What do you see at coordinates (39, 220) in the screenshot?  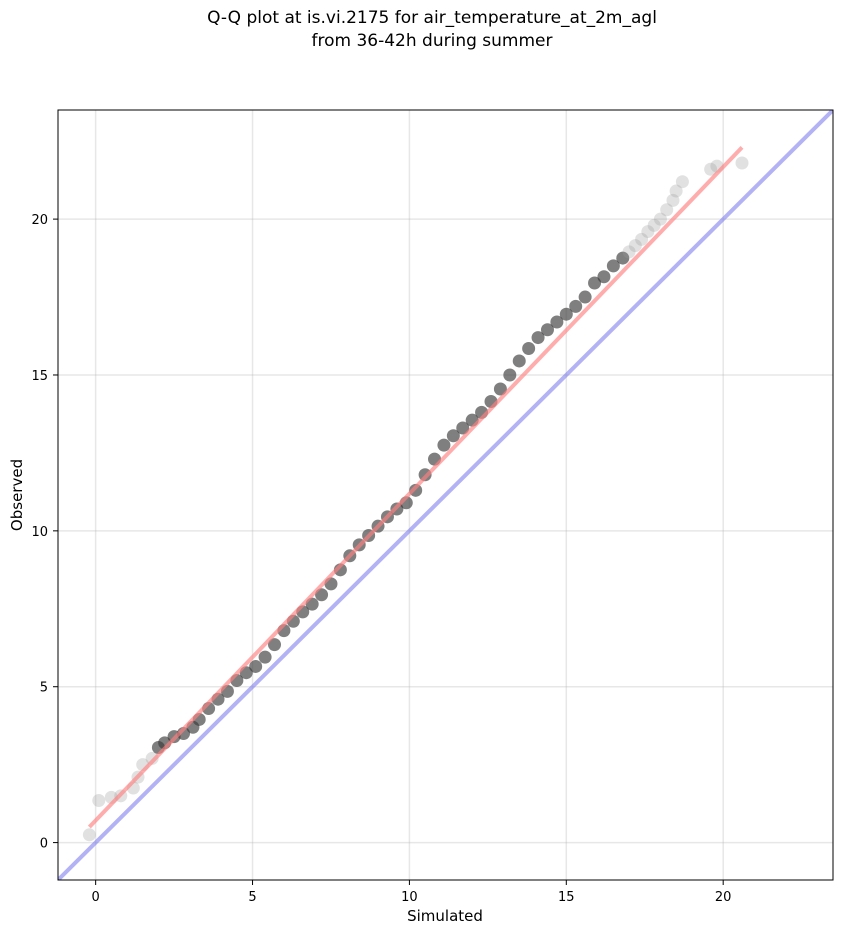 I see `y-tick-label: 20` at bounding box center [39, 220].